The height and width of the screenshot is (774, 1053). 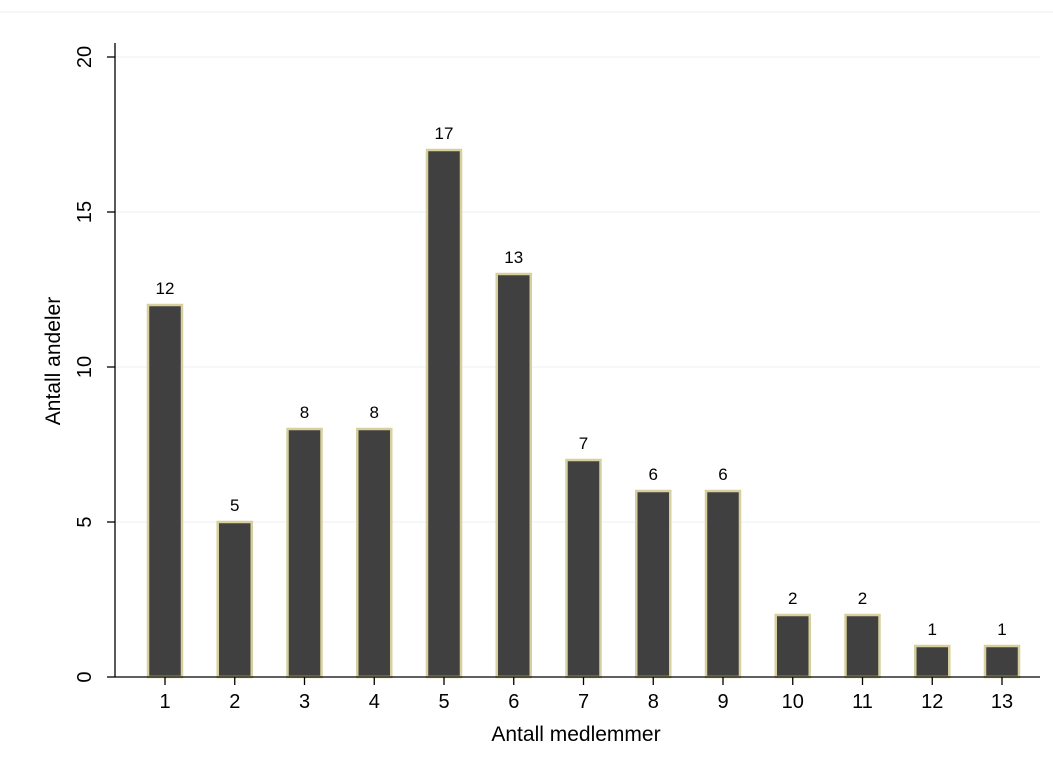 I want to click on y-tick-label: 15, so click(x=85, y=212).